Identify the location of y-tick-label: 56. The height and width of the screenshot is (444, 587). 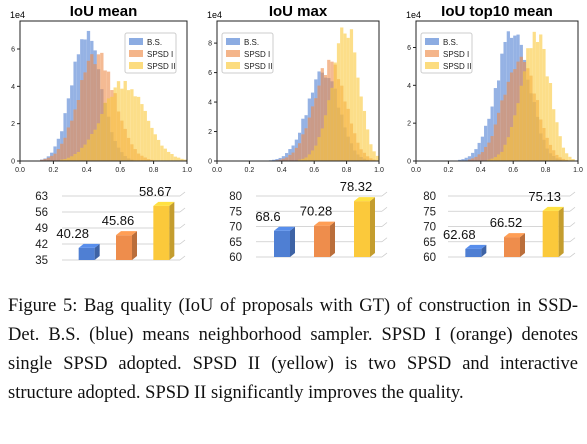
(41, 213).